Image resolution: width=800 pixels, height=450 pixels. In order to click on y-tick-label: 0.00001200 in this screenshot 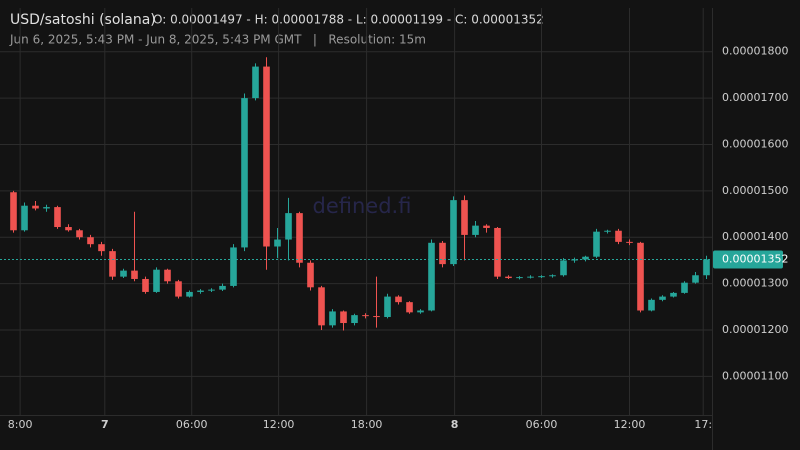, I will do `click(755, 329)`.